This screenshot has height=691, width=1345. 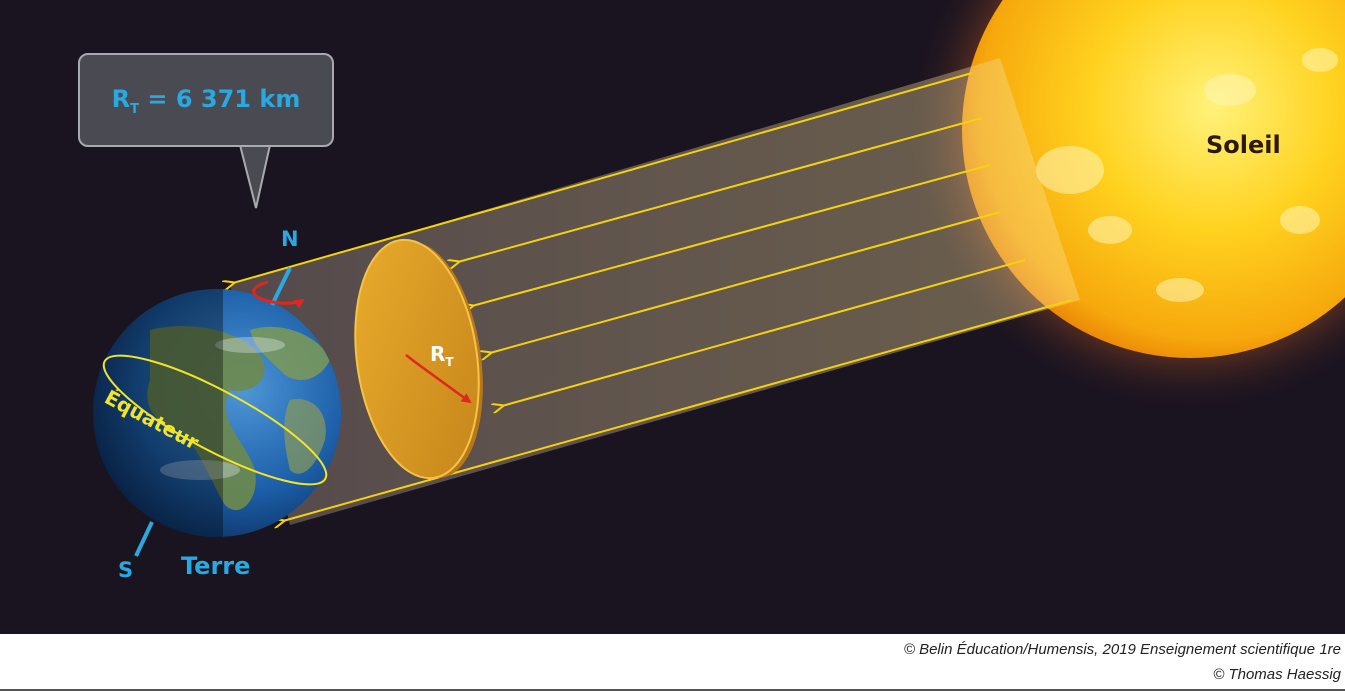 I want to click on radius-bubble: RT = 6 371 km, so click(x=206, y=100).